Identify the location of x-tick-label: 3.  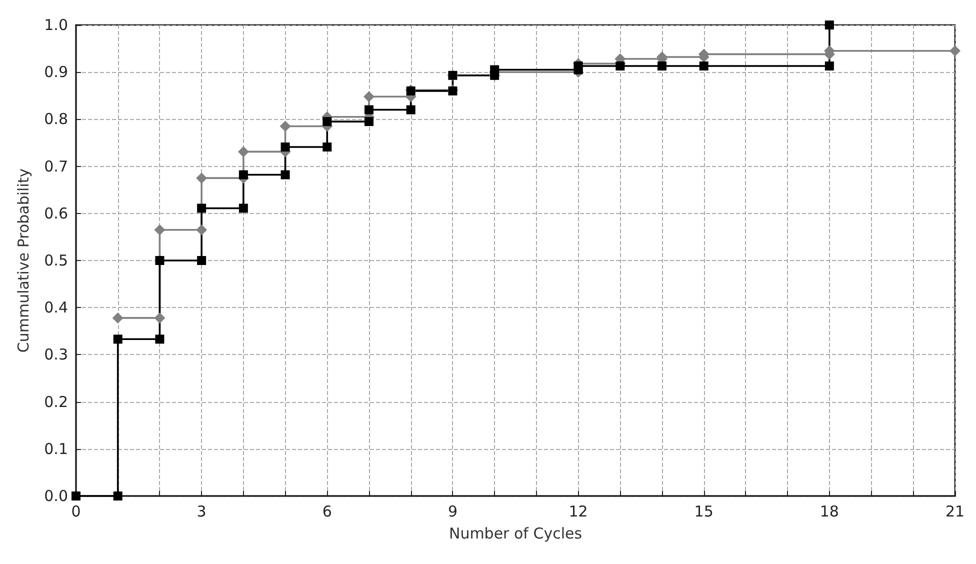
(201, 511).